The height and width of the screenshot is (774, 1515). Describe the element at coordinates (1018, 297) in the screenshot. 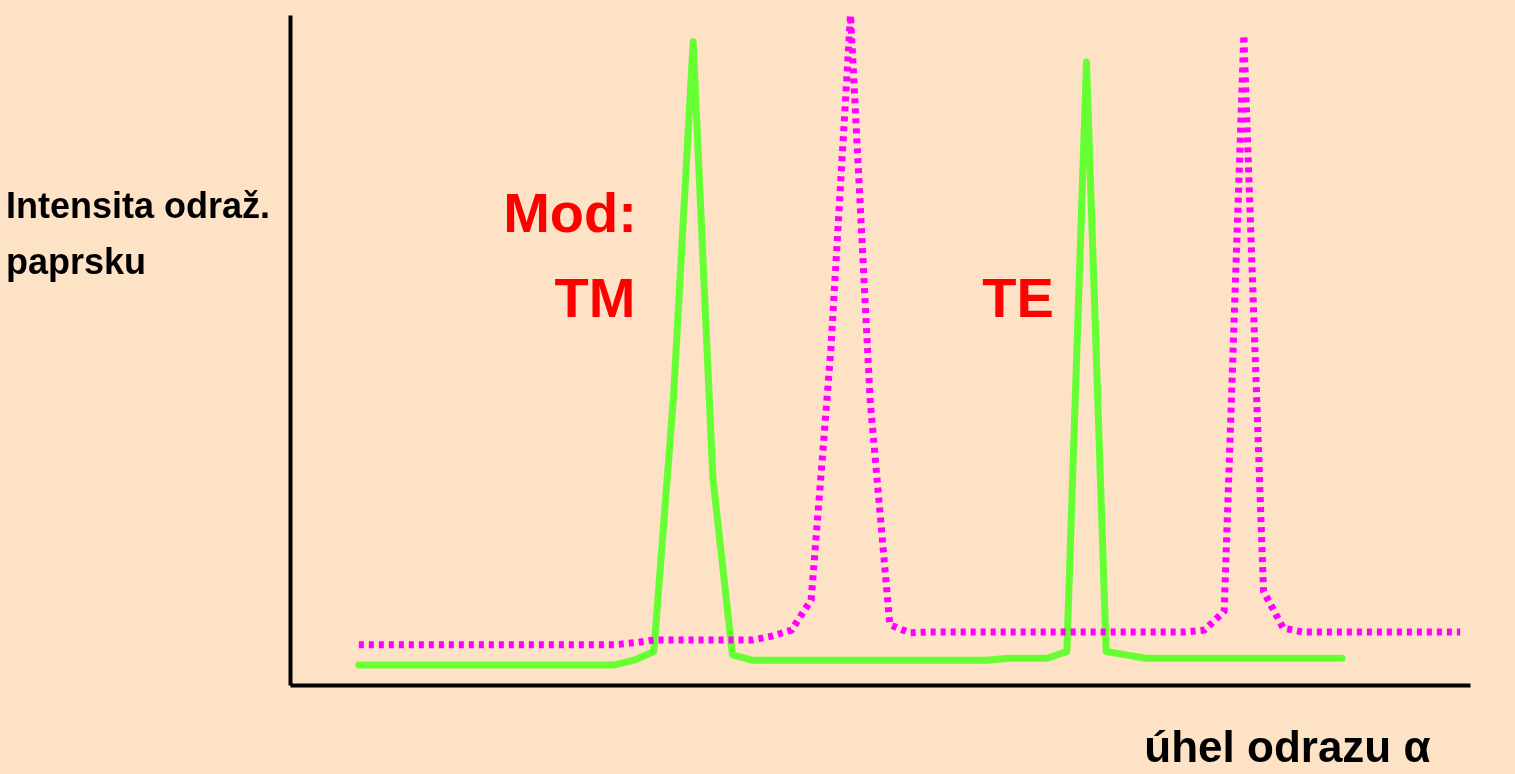

I see `annotation: TE` at that location.